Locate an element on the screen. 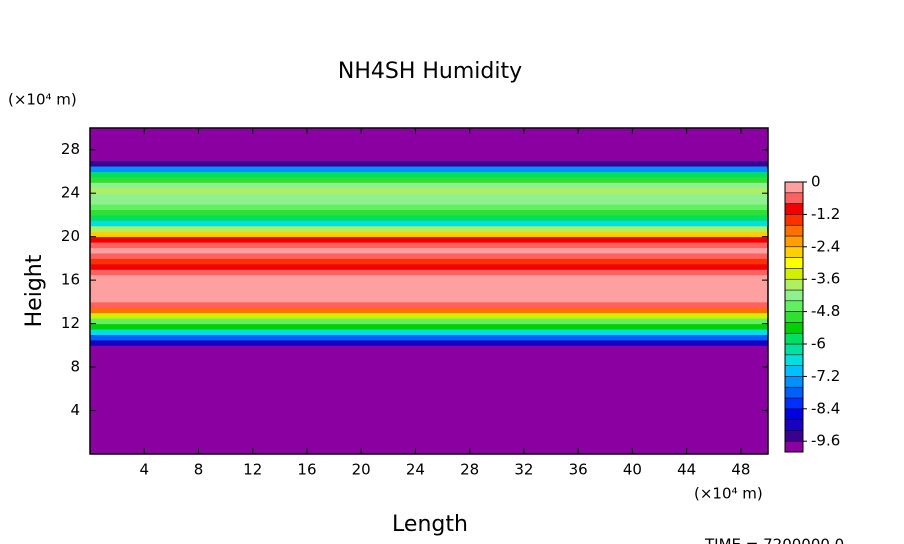  x-tick-label: 32 is located at coordinates (523, 470).